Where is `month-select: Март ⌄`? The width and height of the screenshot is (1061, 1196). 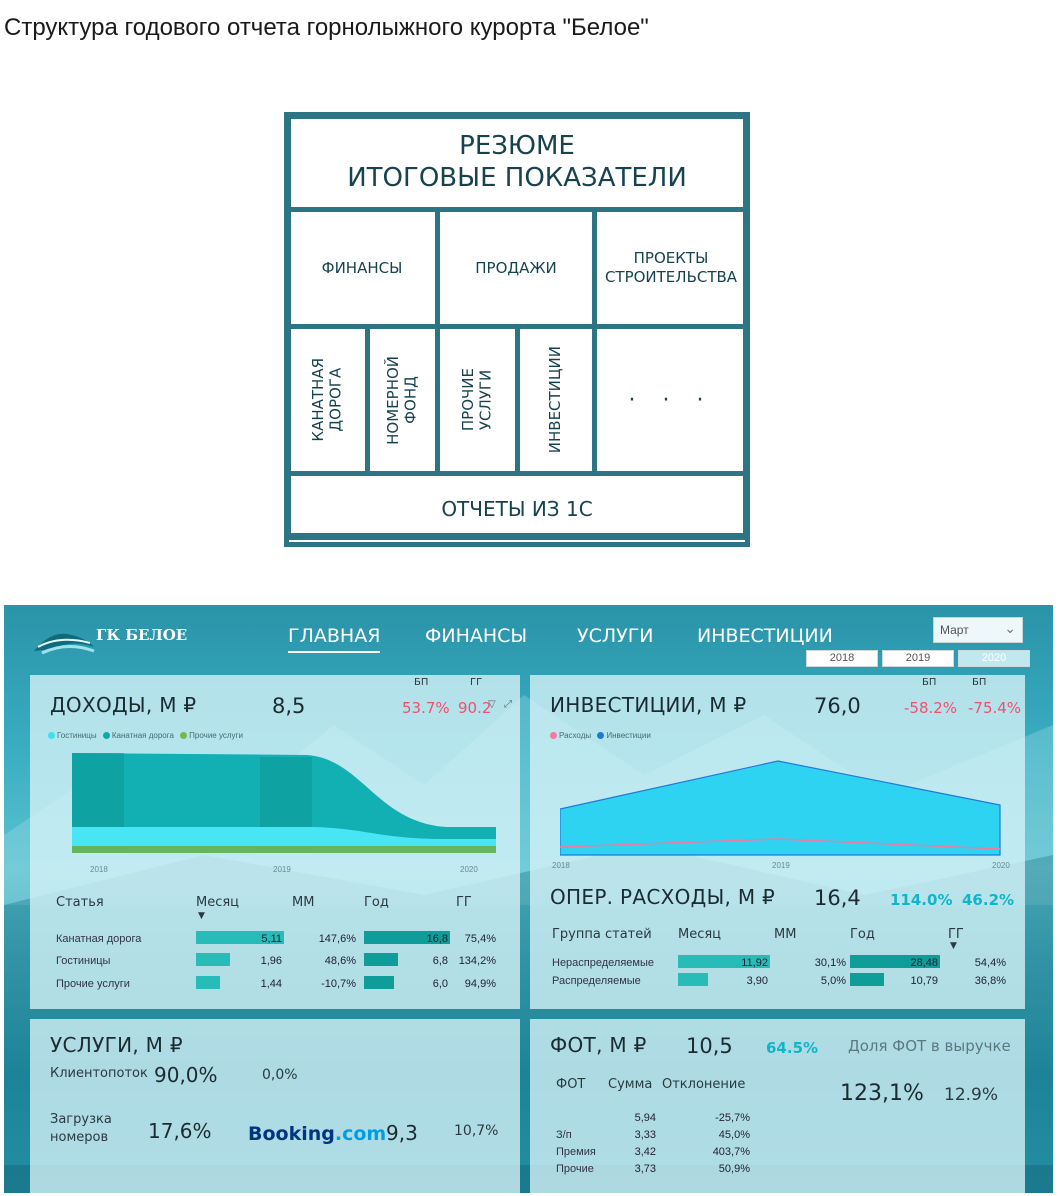 month-select: Март ⌄ is located at coordinates (978, 630).